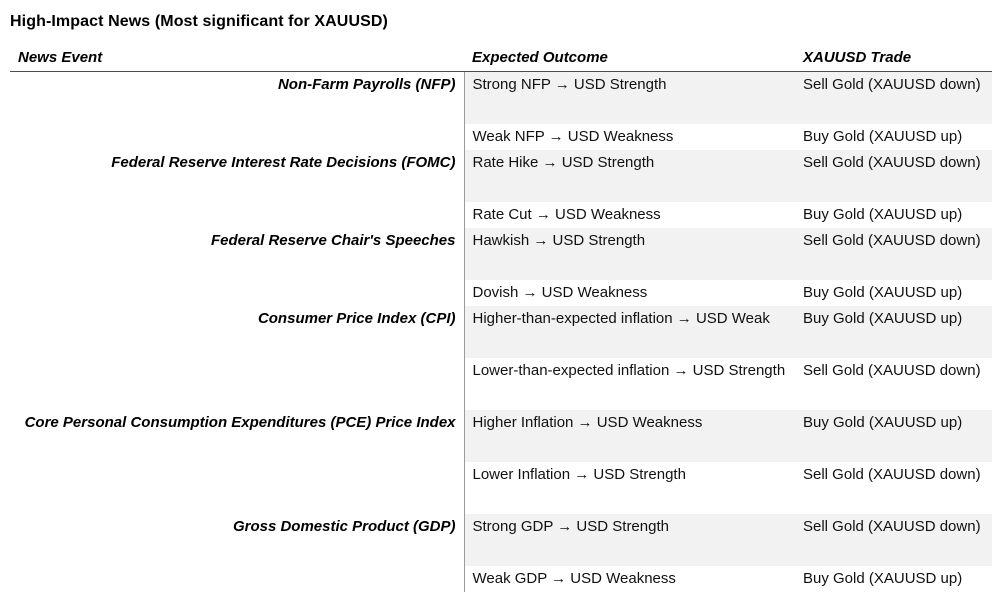  Describe the element at coordinates (237, 97) in the screenshot. I see `news-event-cell: Non-Farm Payrolls (NFP)` at that location.